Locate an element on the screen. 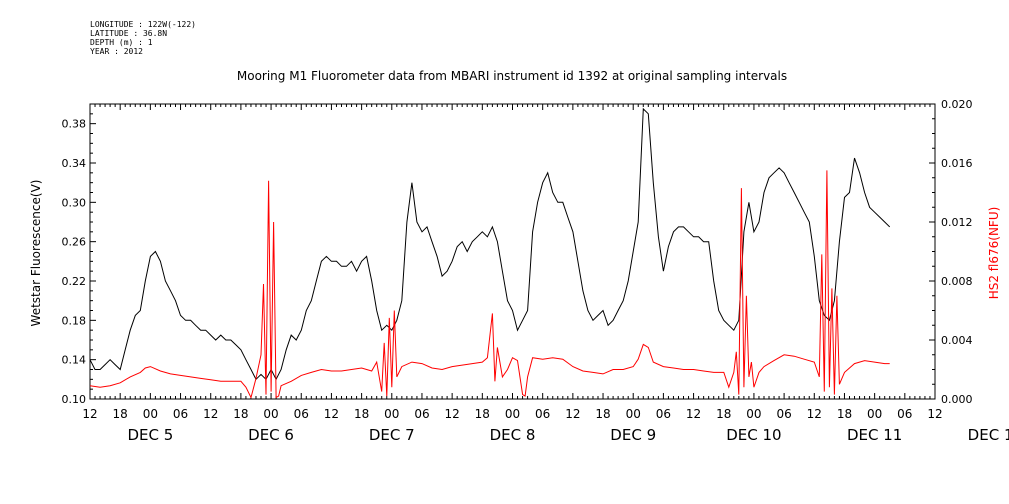 The height and width of the screenshot is (504, 1009). metadata-depth: DEPTH (m) : 1 is located at coordinates (121, 42).